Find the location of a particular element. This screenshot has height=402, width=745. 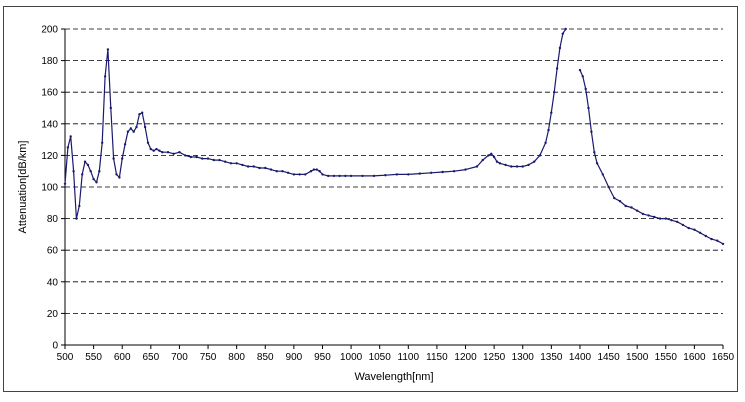

y-tick-label: 140 is located at coordinates (49, 124).